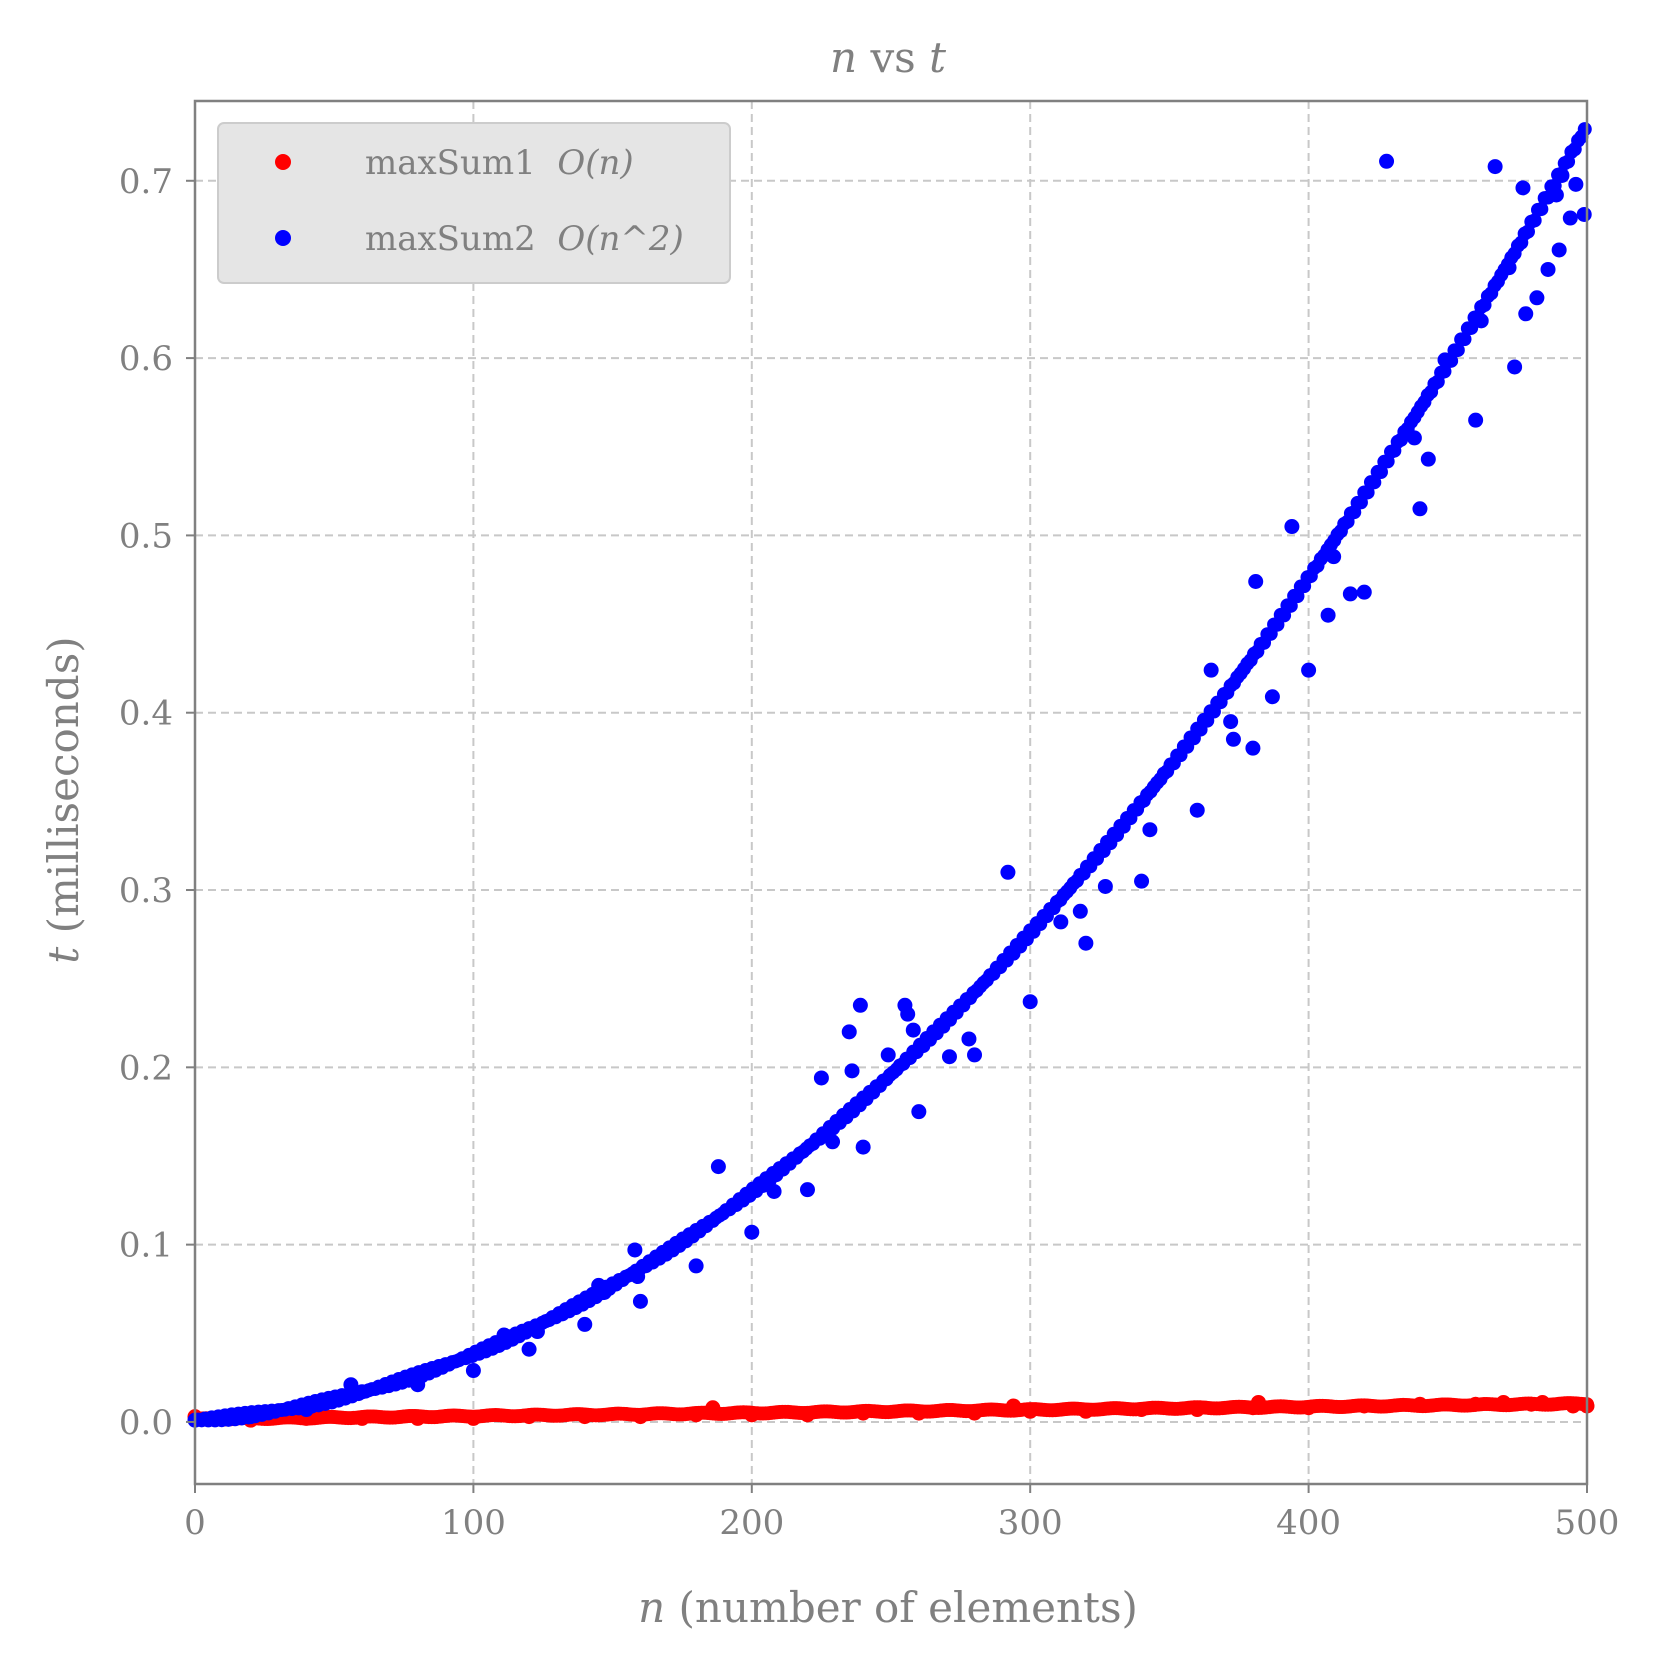 This screenshot has width=1655, height=1670. What do you see at coordinates (146, 359) in the screenshot?
I see `y-tick-label: 0.6` at bounding box center [146, 359].